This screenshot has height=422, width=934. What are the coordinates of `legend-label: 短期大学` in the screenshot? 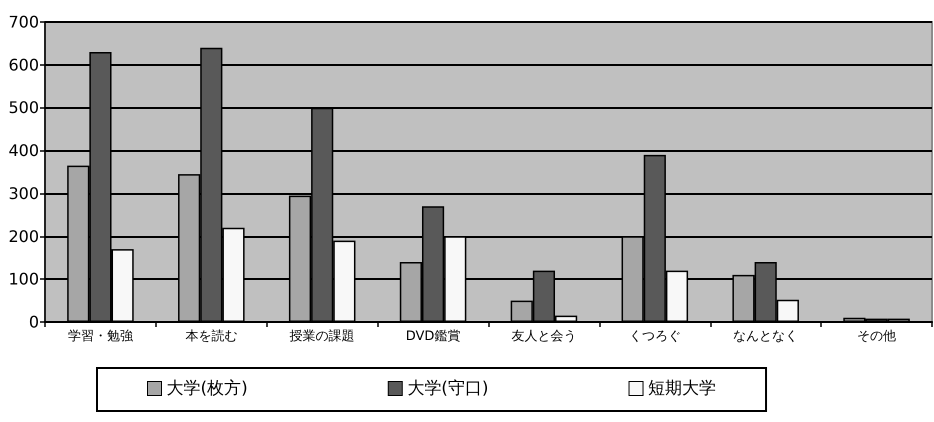 It's located at (682, 388).